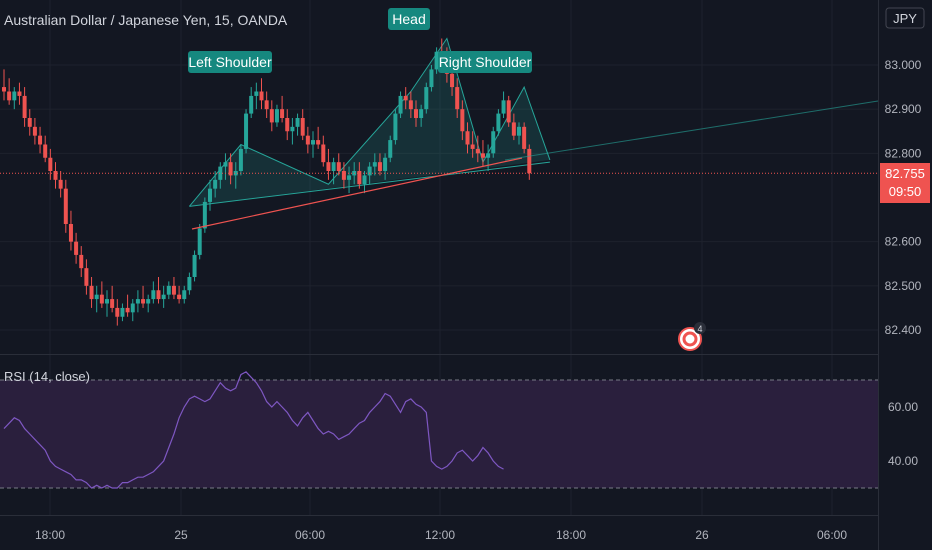 The width and height of the screenshot is (932, 550). I want to click on price-countdown: 09:50, so click(905, 191).